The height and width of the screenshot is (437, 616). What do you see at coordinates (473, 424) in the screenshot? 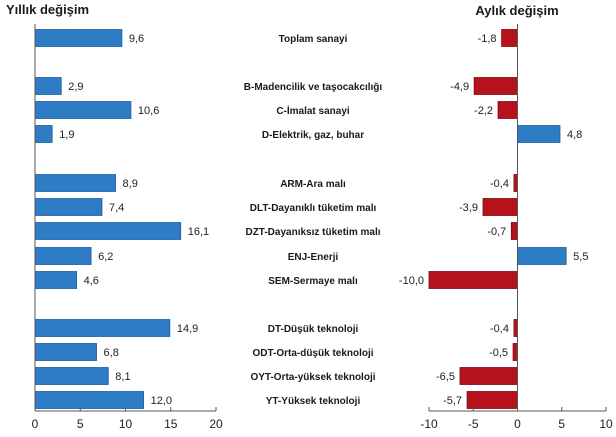
I see `monthly-tick-label: -5` at bounding box center [473, 424].